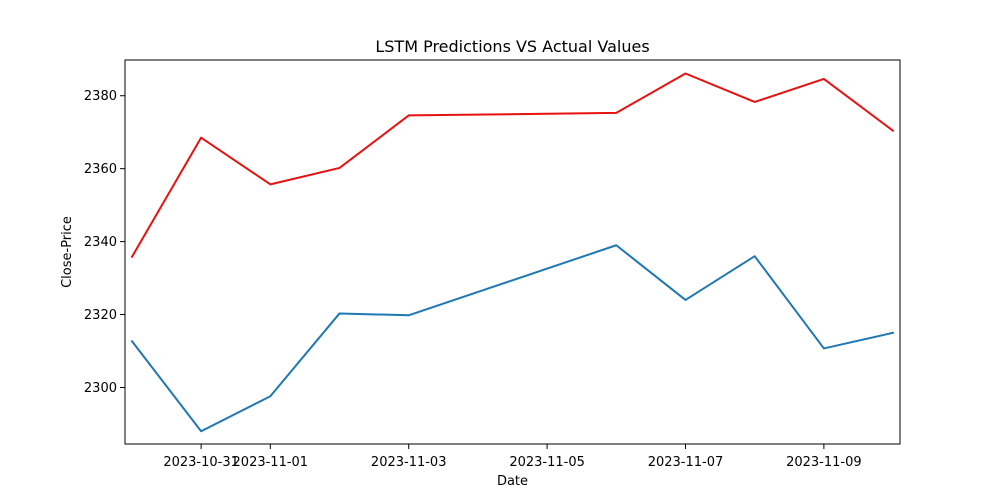 The width and height of the screenshot is (1000, 500). What do you see at coordinates (100, 315) in the screenshot?
I see `y-tick-label: 2320` at bounding box center [100, 315].